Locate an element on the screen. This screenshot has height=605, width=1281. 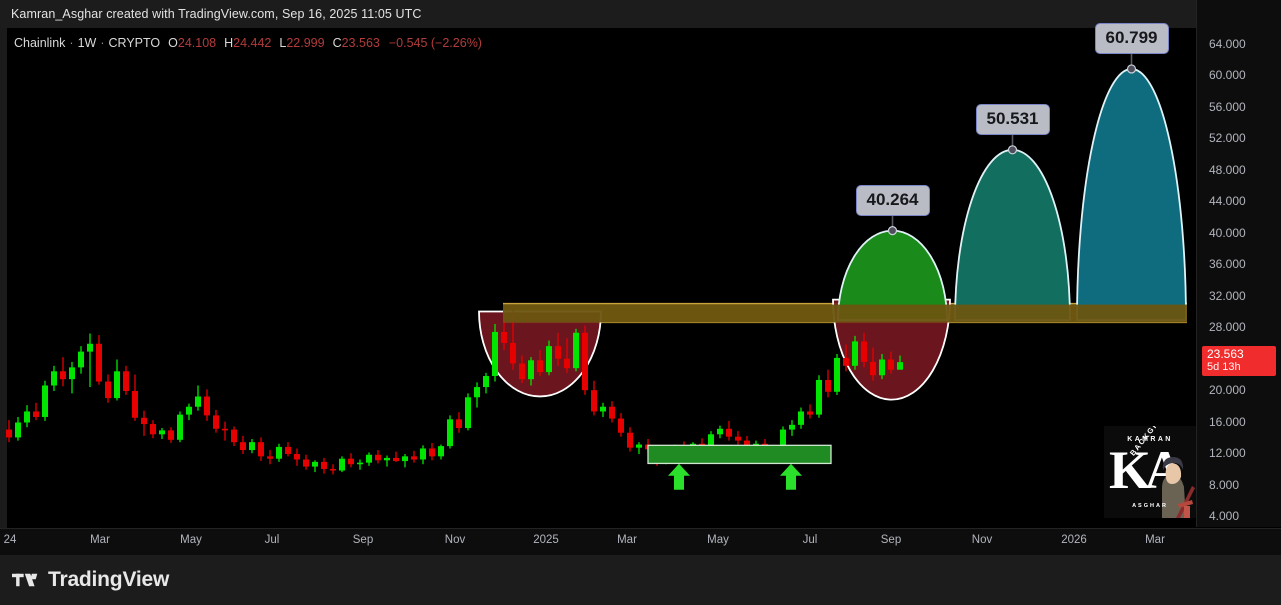
price-tick: 56.000 is located at coordinates (1227, 106).